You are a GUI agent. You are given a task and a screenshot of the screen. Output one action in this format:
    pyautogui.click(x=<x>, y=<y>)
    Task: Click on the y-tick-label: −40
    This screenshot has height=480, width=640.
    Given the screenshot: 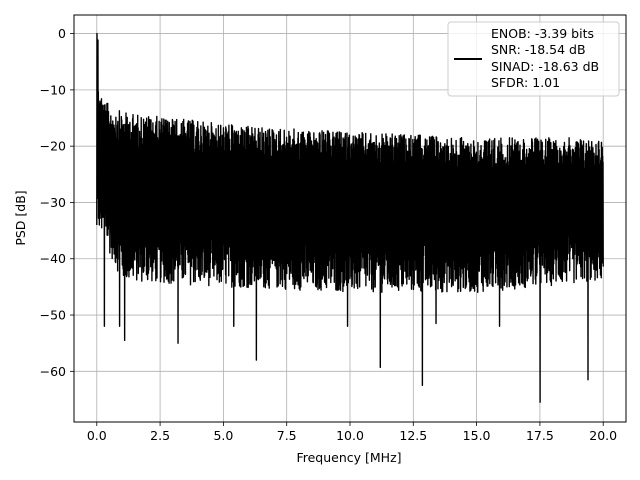 What is the action you would take?
    pyautogui.click(x=53, y=258)
    